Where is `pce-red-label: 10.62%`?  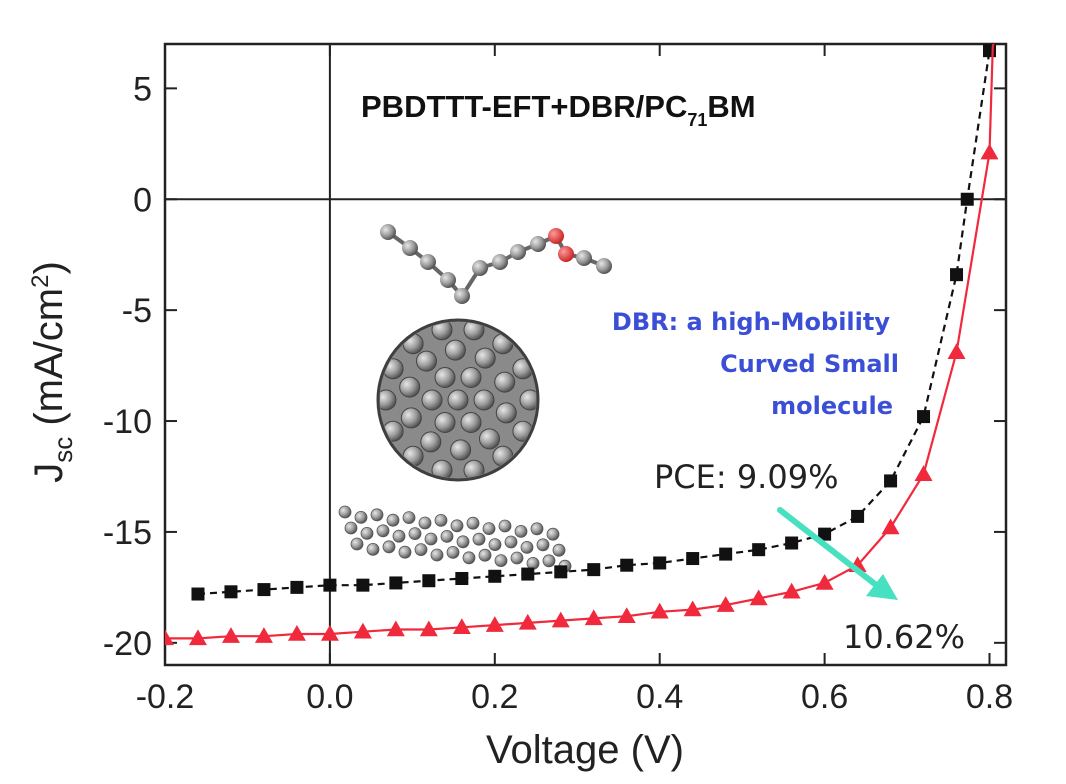 pce-red-label: 10.62% is located at coordinates (904, 637).